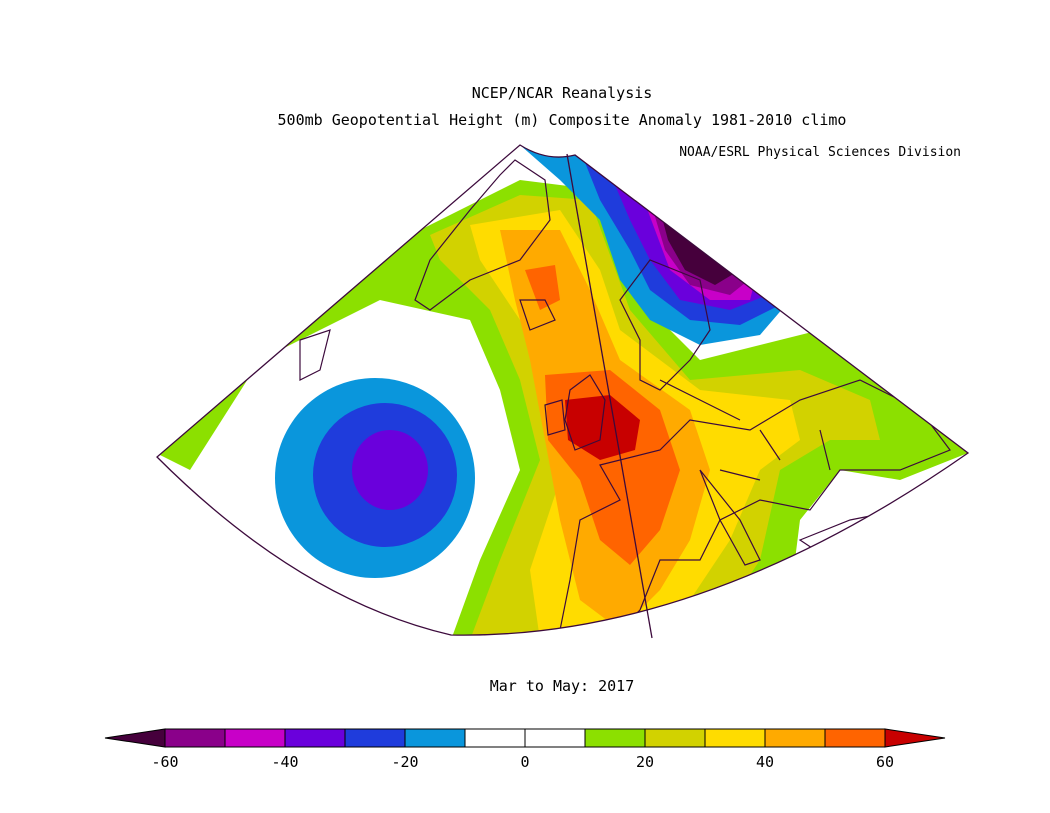 The image size is (1050, 813). What do you see at coordinates (404, 762) in the screenshot?
I see `colorbar-tick-label: -20` at bounding box center [404, 762].